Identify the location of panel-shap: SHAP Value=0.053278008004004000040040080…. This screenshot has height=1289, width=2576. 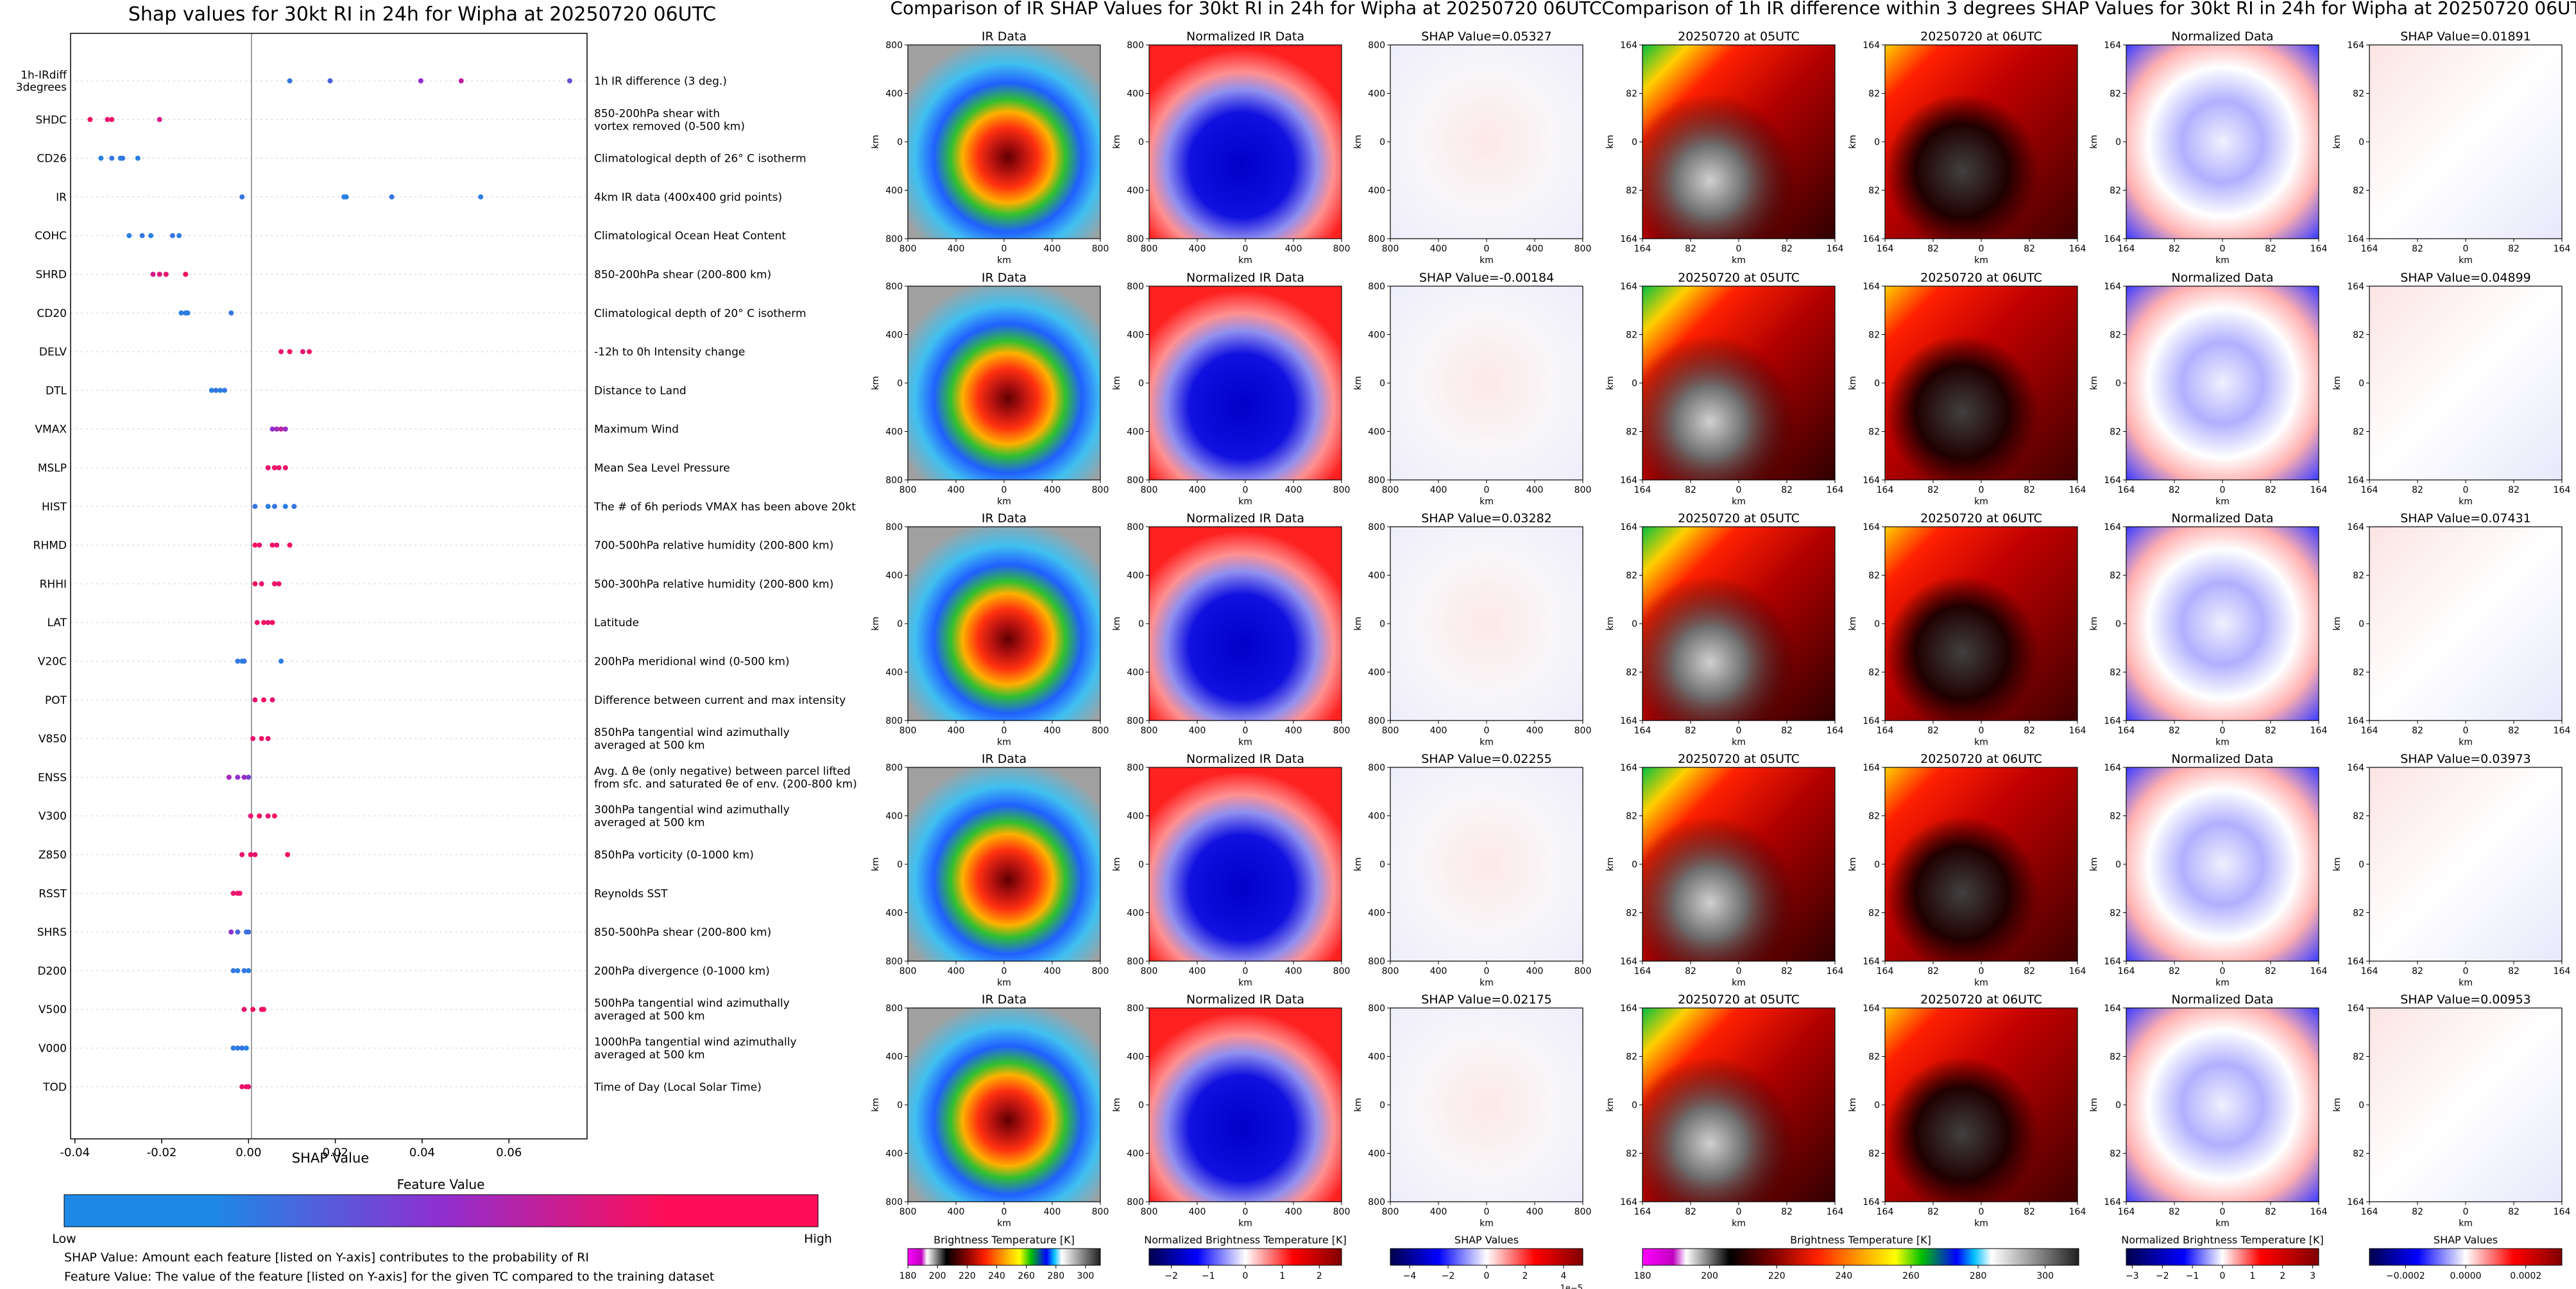
(1472, 148).